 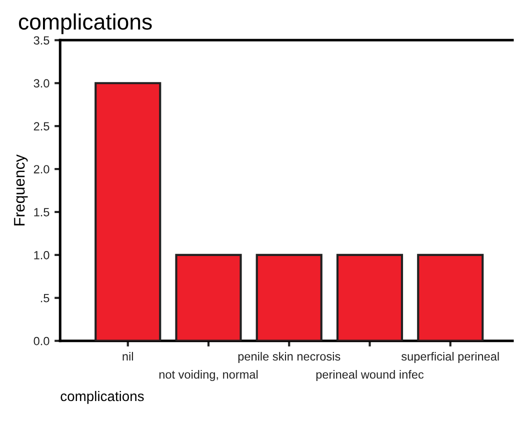 What do you see at coordinates (127, 356) in the screenshot?
I see `x-tick-label: nil` at bounding box center [127, 356].